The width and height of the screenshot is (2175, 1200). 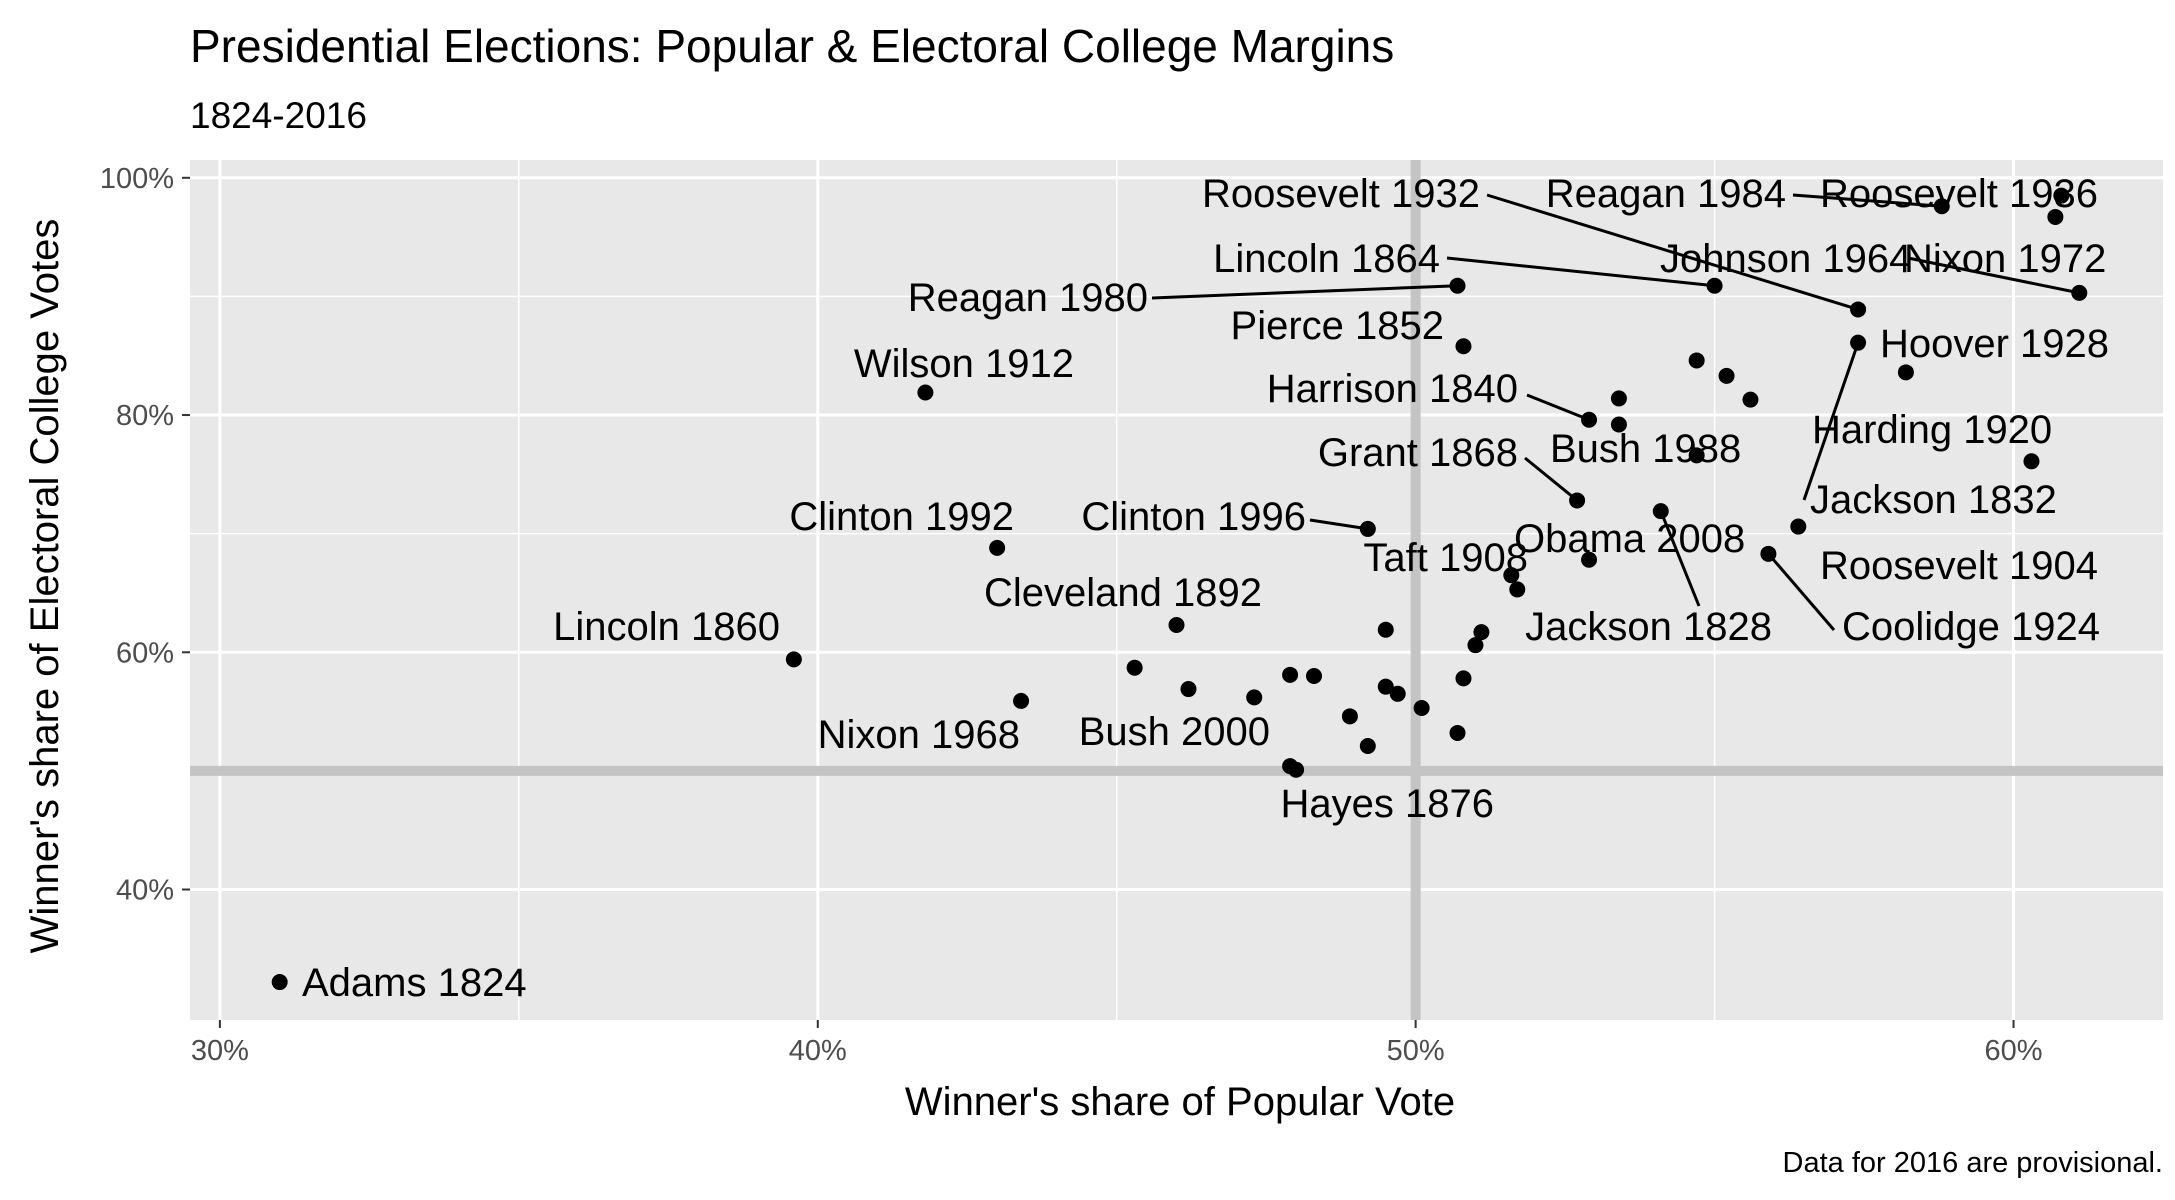 What do you see at coordinates (1648, 627) in the screenshot?
I see `point-label: Jackson 1828` at bounding box center [1648, 627].